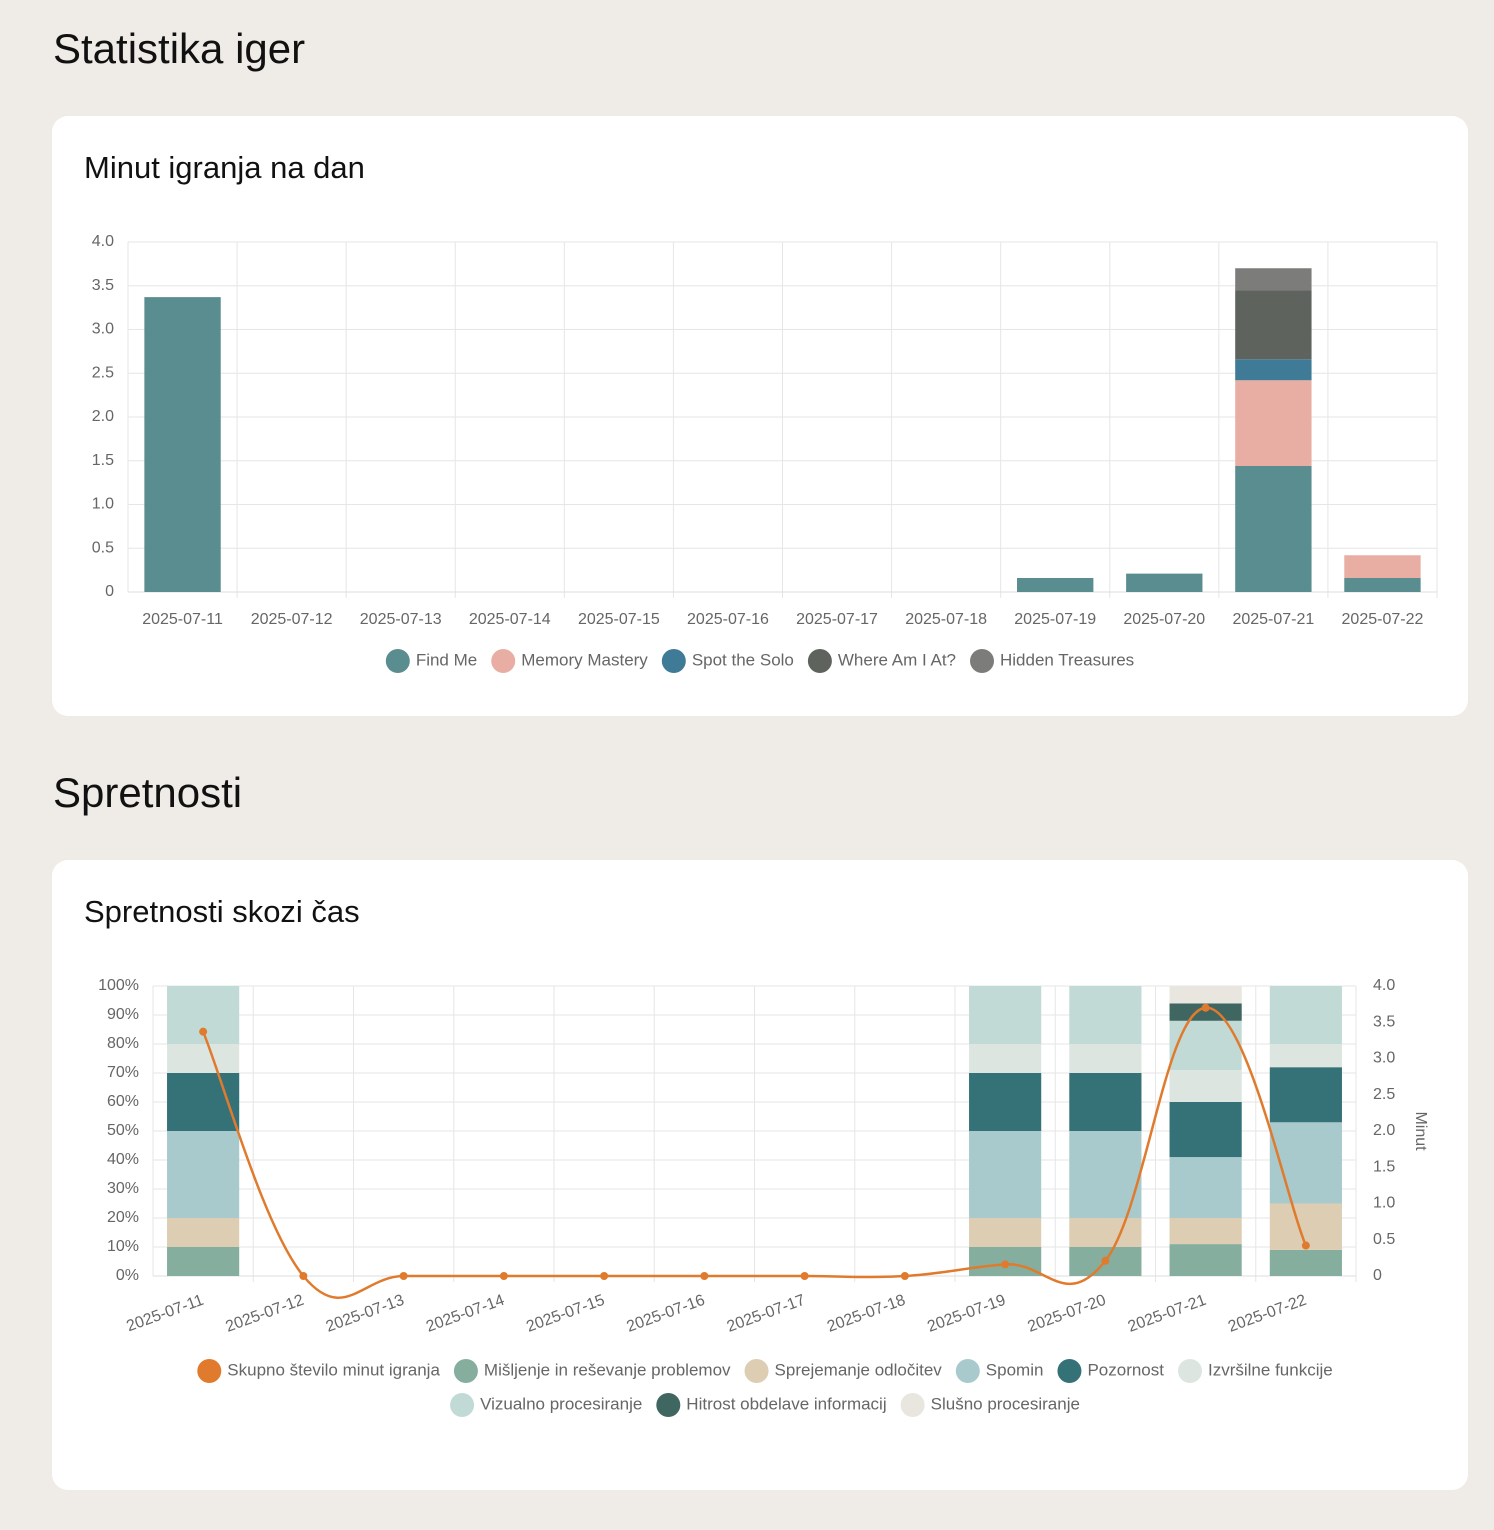 The height and width of the screenshot is (1530, 1494). What do you see at coordinates (1384, 1239) in the screenshot?
I see `y2-tick-label: 0.5` at bounding box center [1384, 1239].